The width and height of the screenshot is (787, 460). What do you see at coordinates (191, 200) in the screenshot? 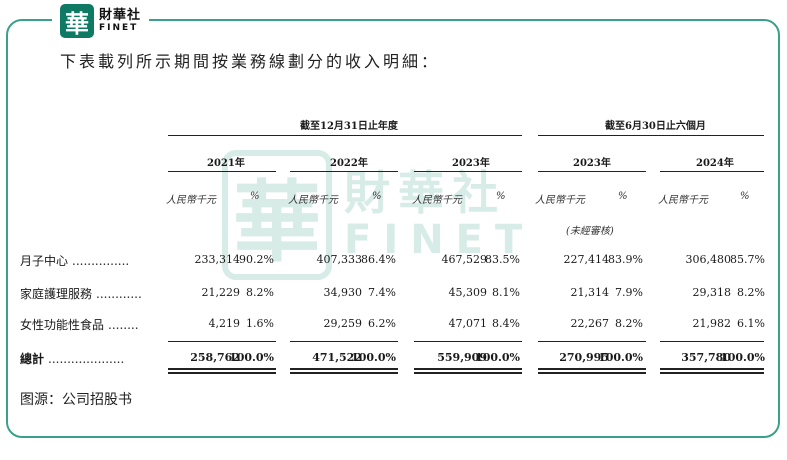
I see `unit-amount-1: 人民幣千元` at bounding box center [191, 200].